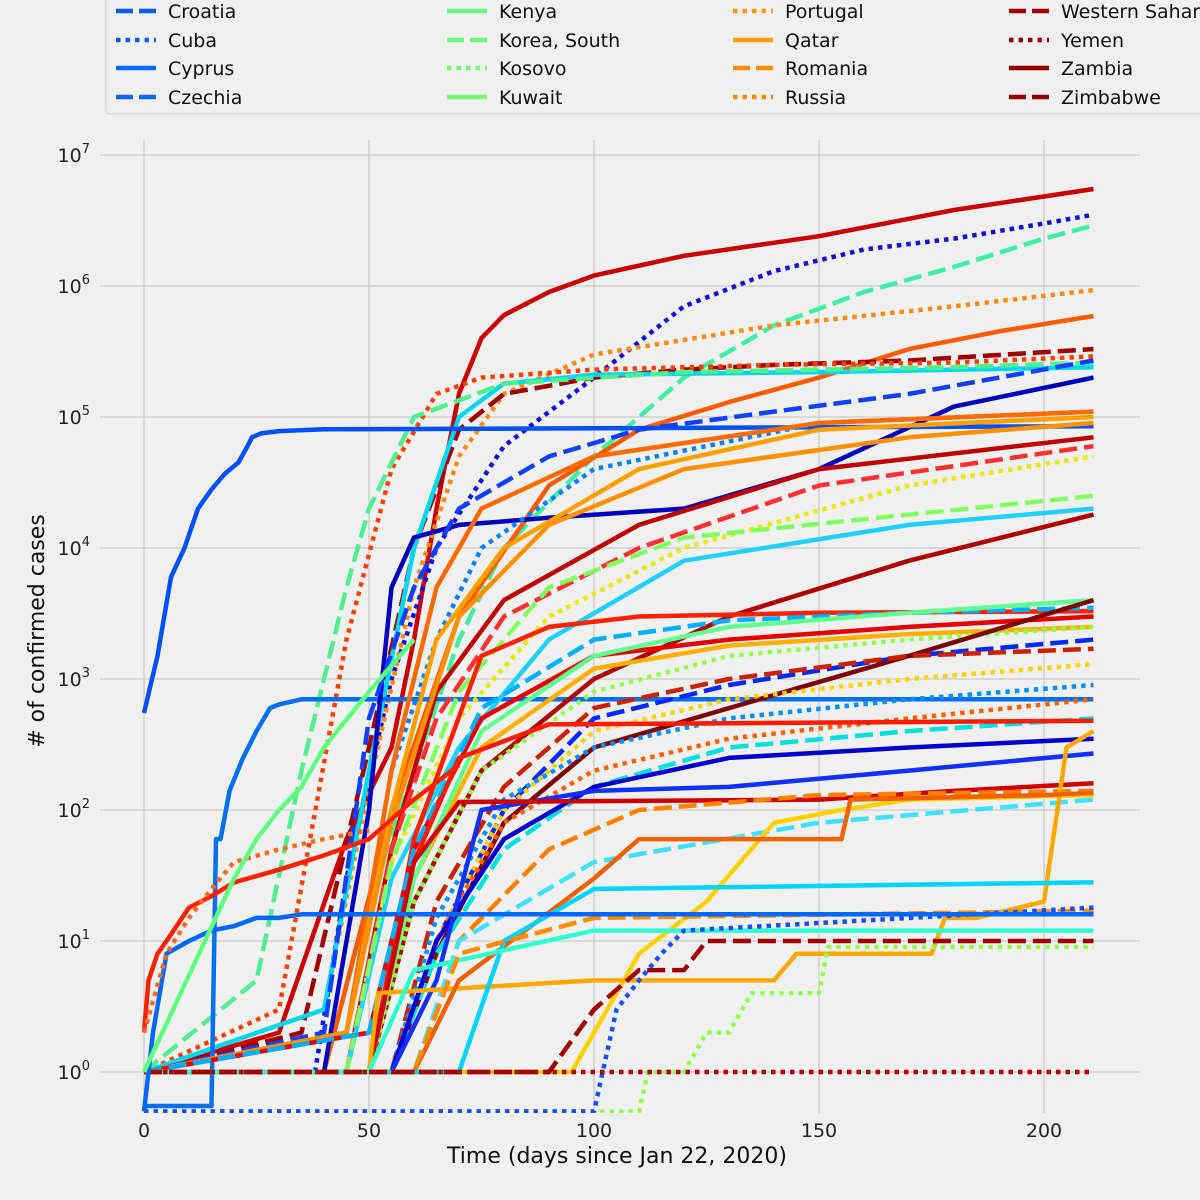 The image size is (1200, 1200). I want to click on legend-label: Kuwait, so click(530, 98).